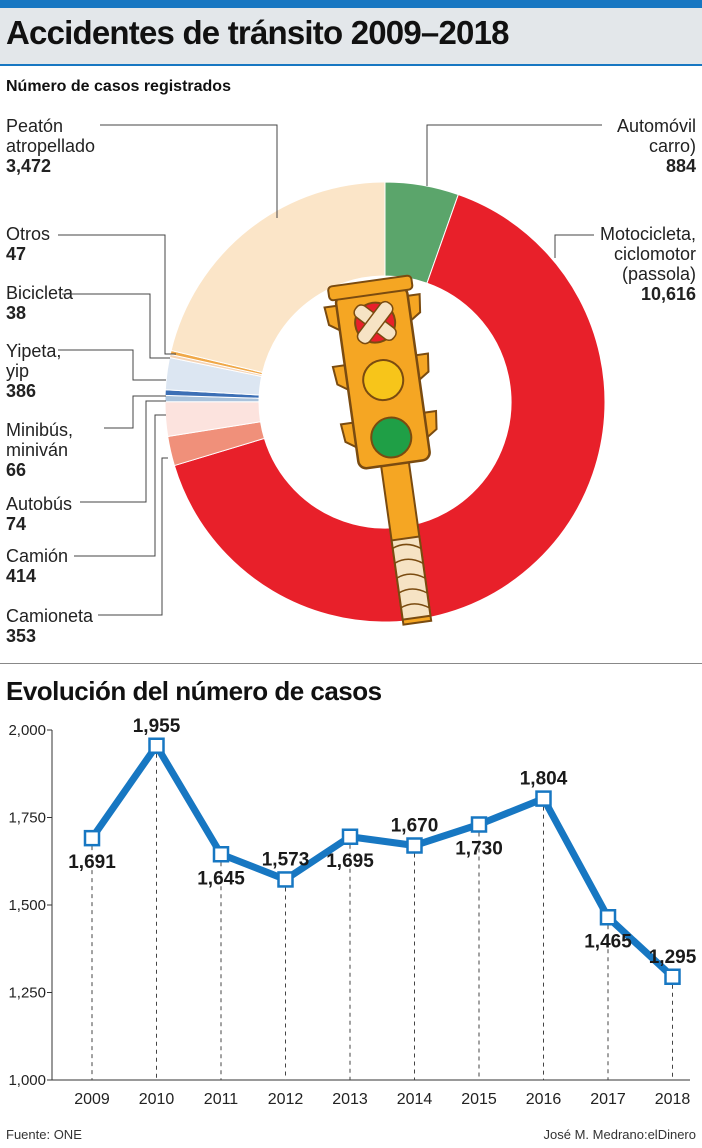 Image resolution: width=702 pixels, height=1148 pixels. Describe the element at coordinates (514, 155) in the screenshot. I see `leader-automovil` at that location.